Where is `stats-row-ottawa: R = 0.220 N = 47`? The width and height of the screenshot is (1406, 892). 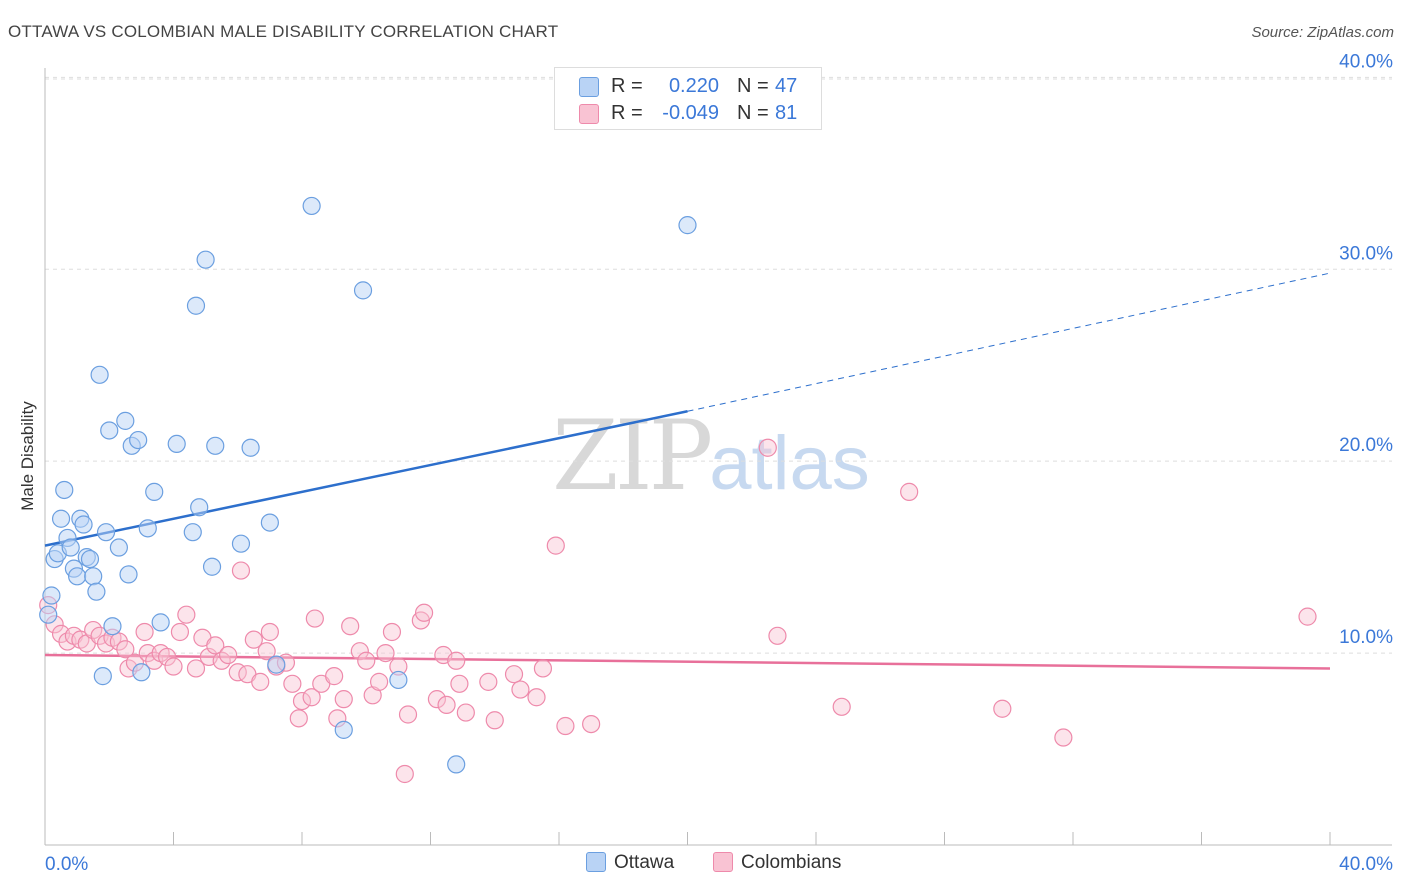 stats-row-ottawa: R = 0.220 N = 47 is located at coordinates (688, 86).